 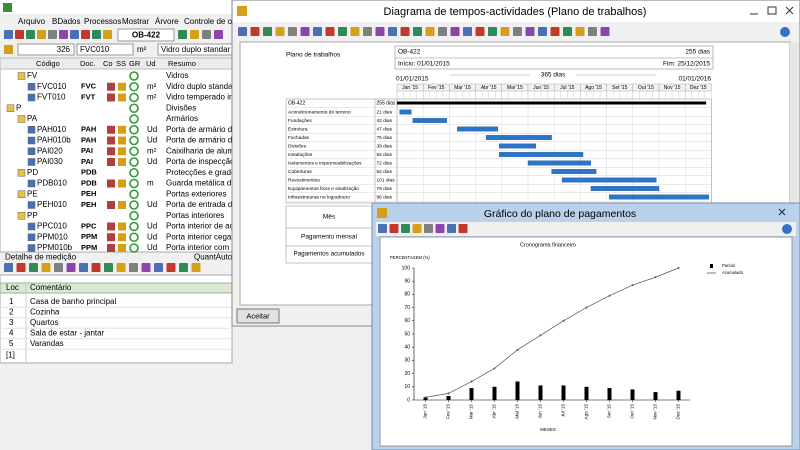 What do you see at coordinates (52, 226) in the screenshot?
I see `tree-code: PPC010` at bounding box center [52, 226].